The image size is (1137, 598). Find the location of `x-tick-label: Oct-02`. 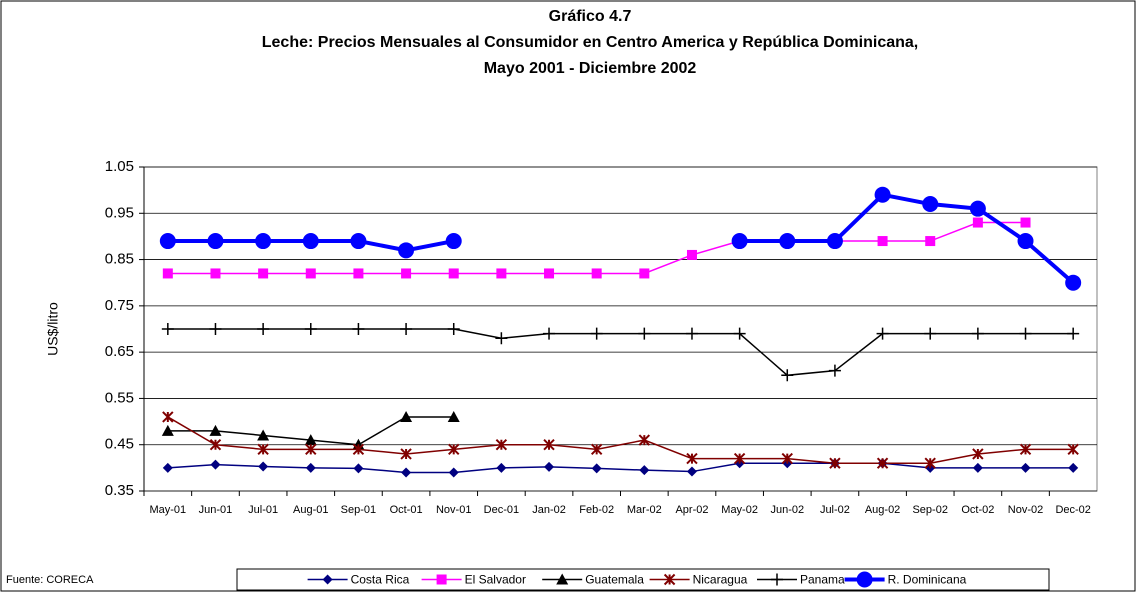

x-tick-label: Oct-02 is located at coordinates (977, 510).